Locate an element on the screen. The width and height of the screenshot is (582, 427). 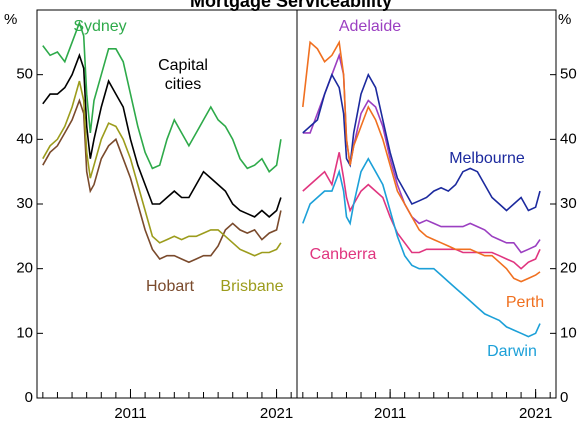
series-label: Sydney is located at coordinates (100, 26).